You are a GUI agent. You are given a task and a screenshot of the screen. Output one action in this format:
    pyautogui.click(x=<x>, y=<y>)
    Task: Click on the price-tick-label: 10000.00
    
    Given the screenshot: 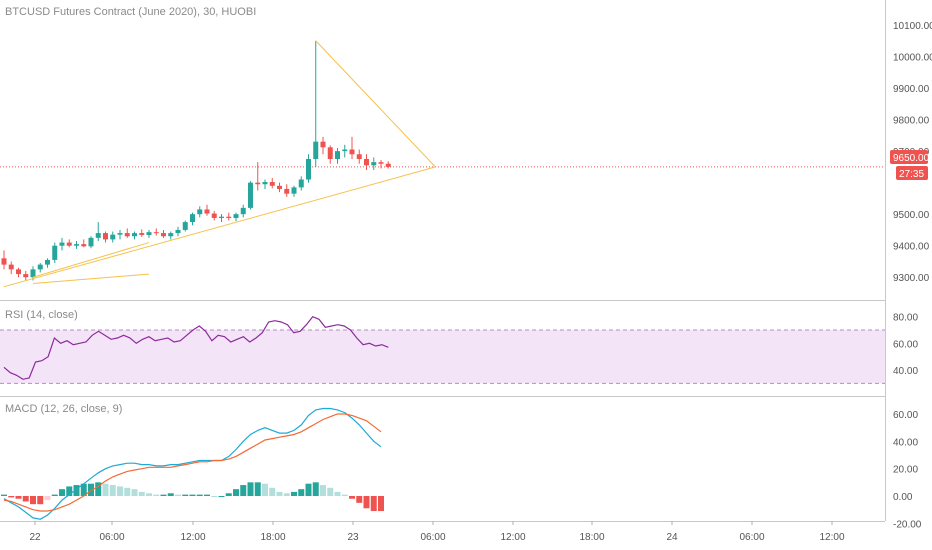 What is the action you would take?
    pyautogui.click(x=912, y=58)
    